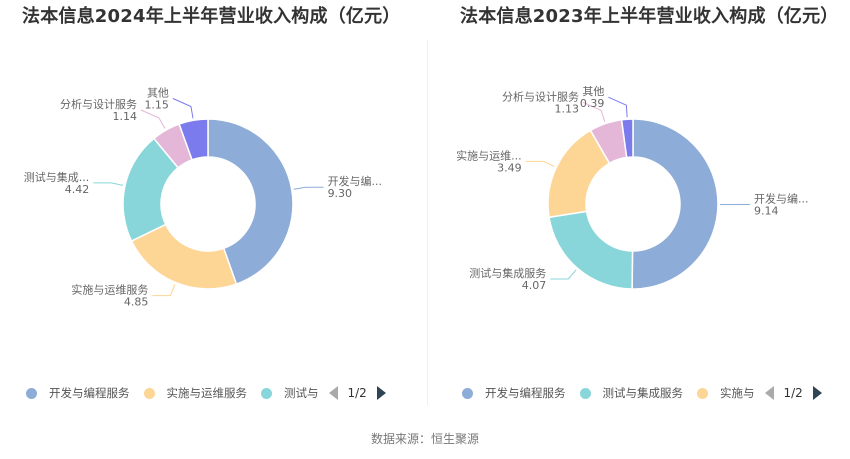 Image resolution: width=850 pixels, height=459 pixels. Describe the element at coordinates (507, 273) in the screenshot. I see `slice-label: 测试与集成服务` at that location.